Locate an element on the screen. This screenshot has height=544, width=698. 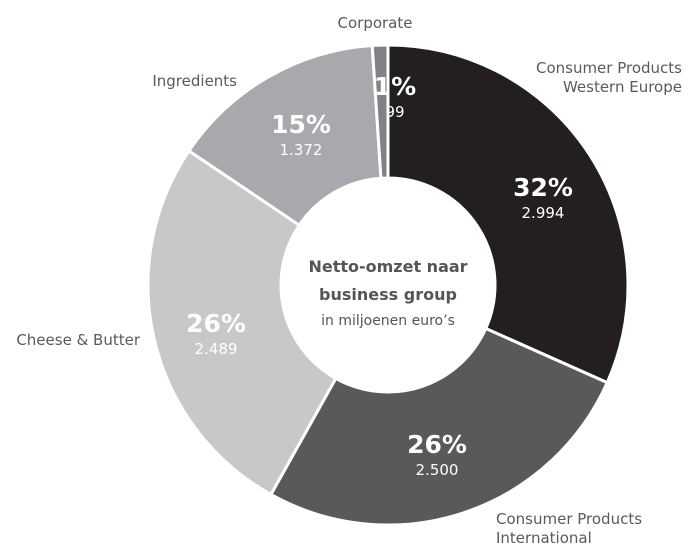
slice-value-label: 1.372 is located at coordinates (301, 150).